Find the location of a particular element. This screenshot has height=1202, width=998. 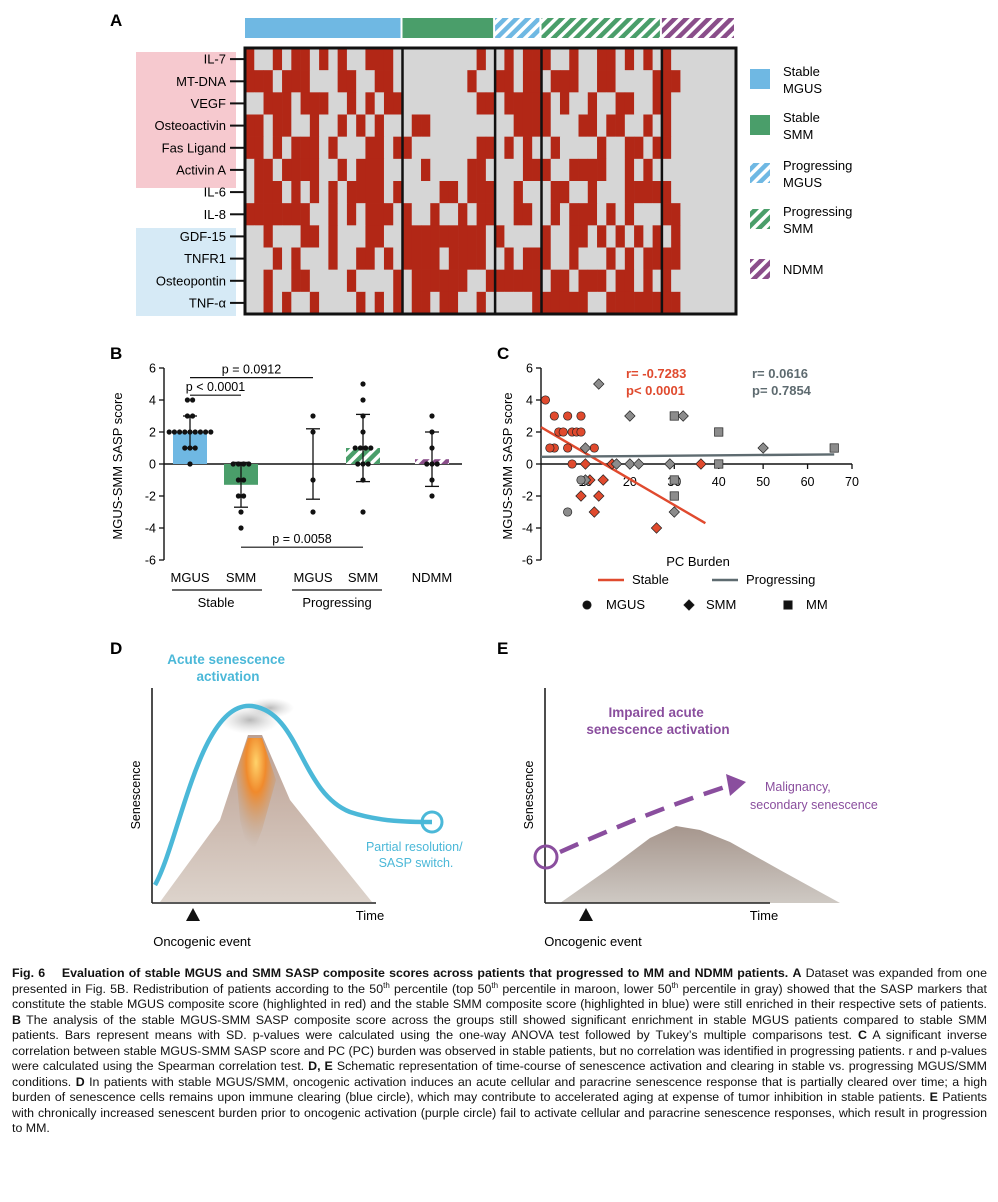

caption-a-text-2: percentile (top 50 is located at coordinates (443, 988).